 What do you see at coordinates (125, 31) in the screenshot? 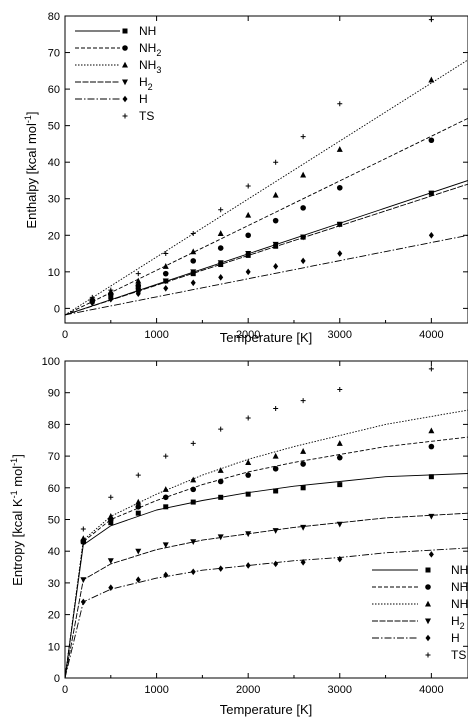
I see `legend-nh-marker` at bounding box center [125, 31].